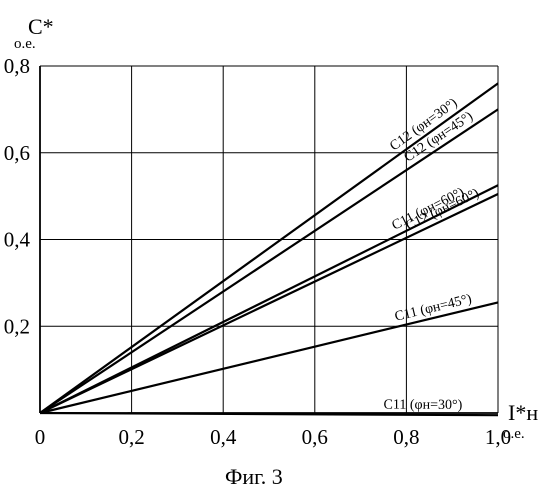  What do you see at coordinates (17, 326) in the screenshot?
I see `y-tick-label: 0,2` at bounding box center [17, 326].